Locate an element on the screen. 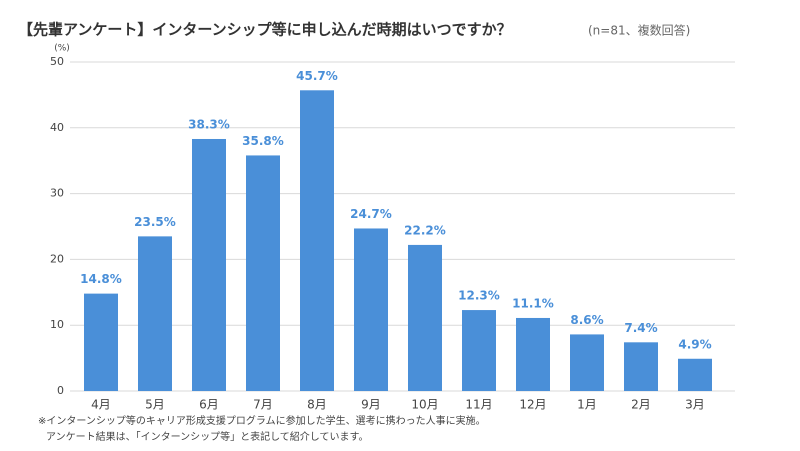 The image size is (800, 451). value-label: 11.1% is located at coordinates (533, 303).